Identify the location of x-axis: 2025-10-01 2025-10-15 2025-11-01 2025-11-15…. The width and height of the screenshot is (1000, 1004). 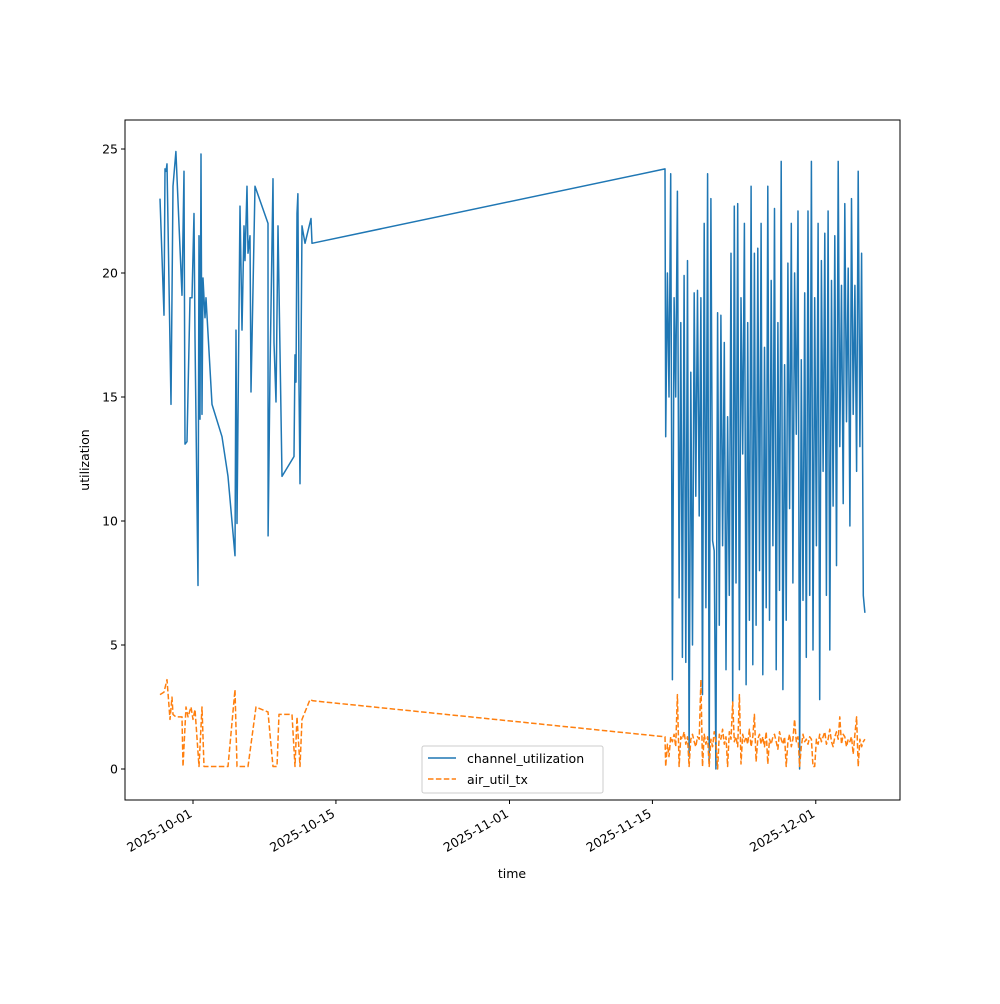
(470, 827).